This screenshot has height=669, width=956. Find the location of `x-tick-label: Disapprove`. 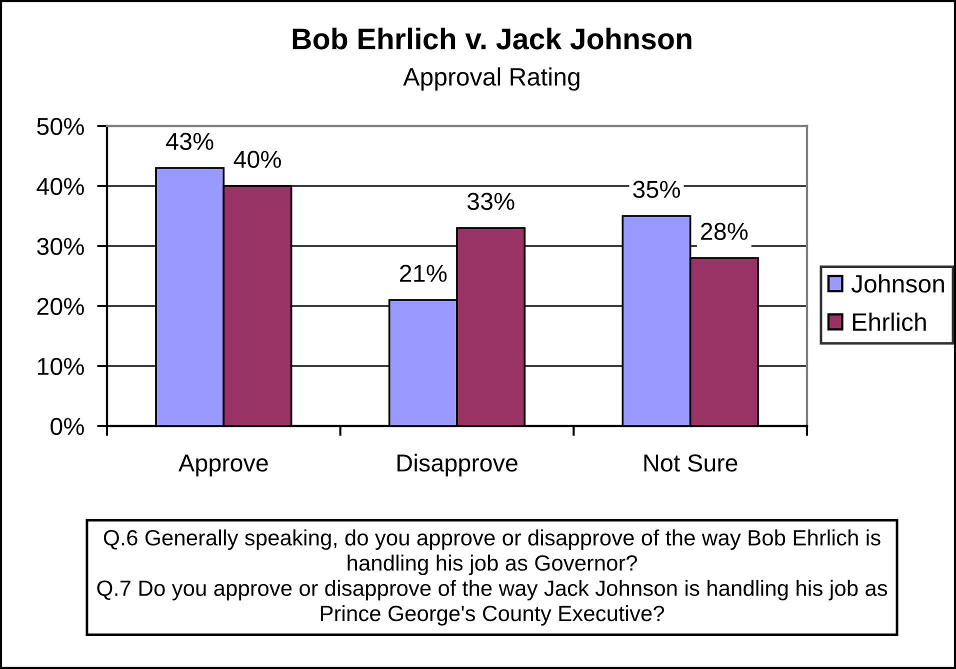

x-tick-label: Disapprove is located at coordinates (458, 465).